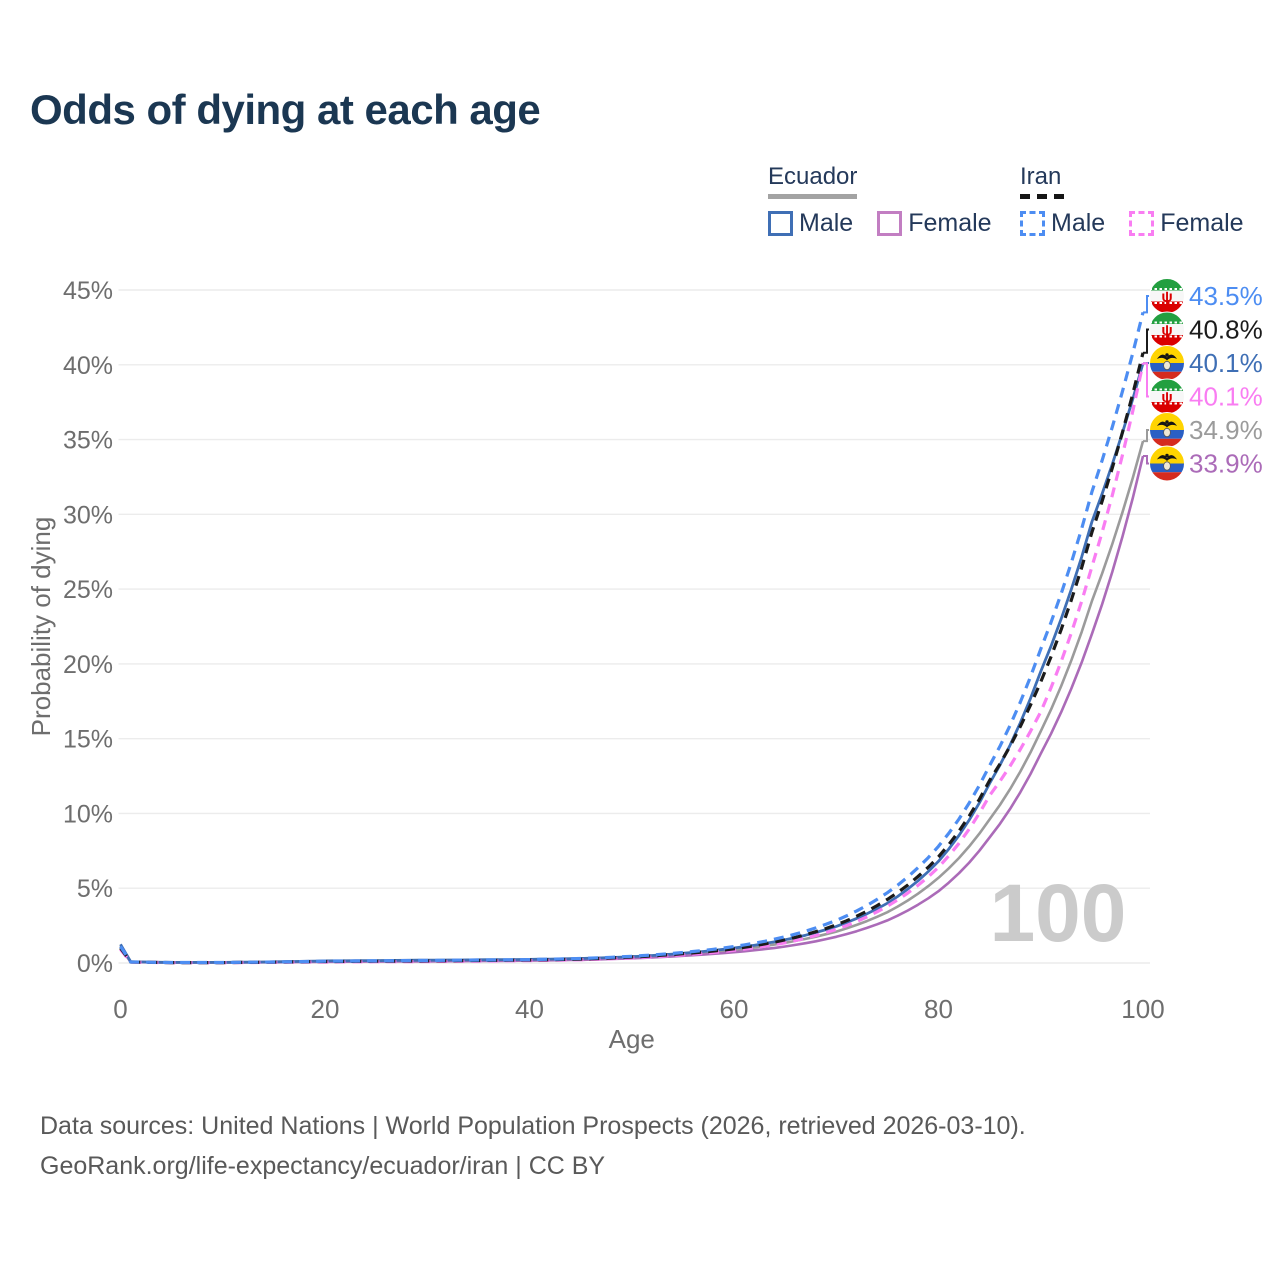 The height and width of the screenshot is (1280, 1280). What do you see at coordinates (120, 1009) in the screenshot?
I see `x-tick-label: 0` at bounding box center [120, 1009].